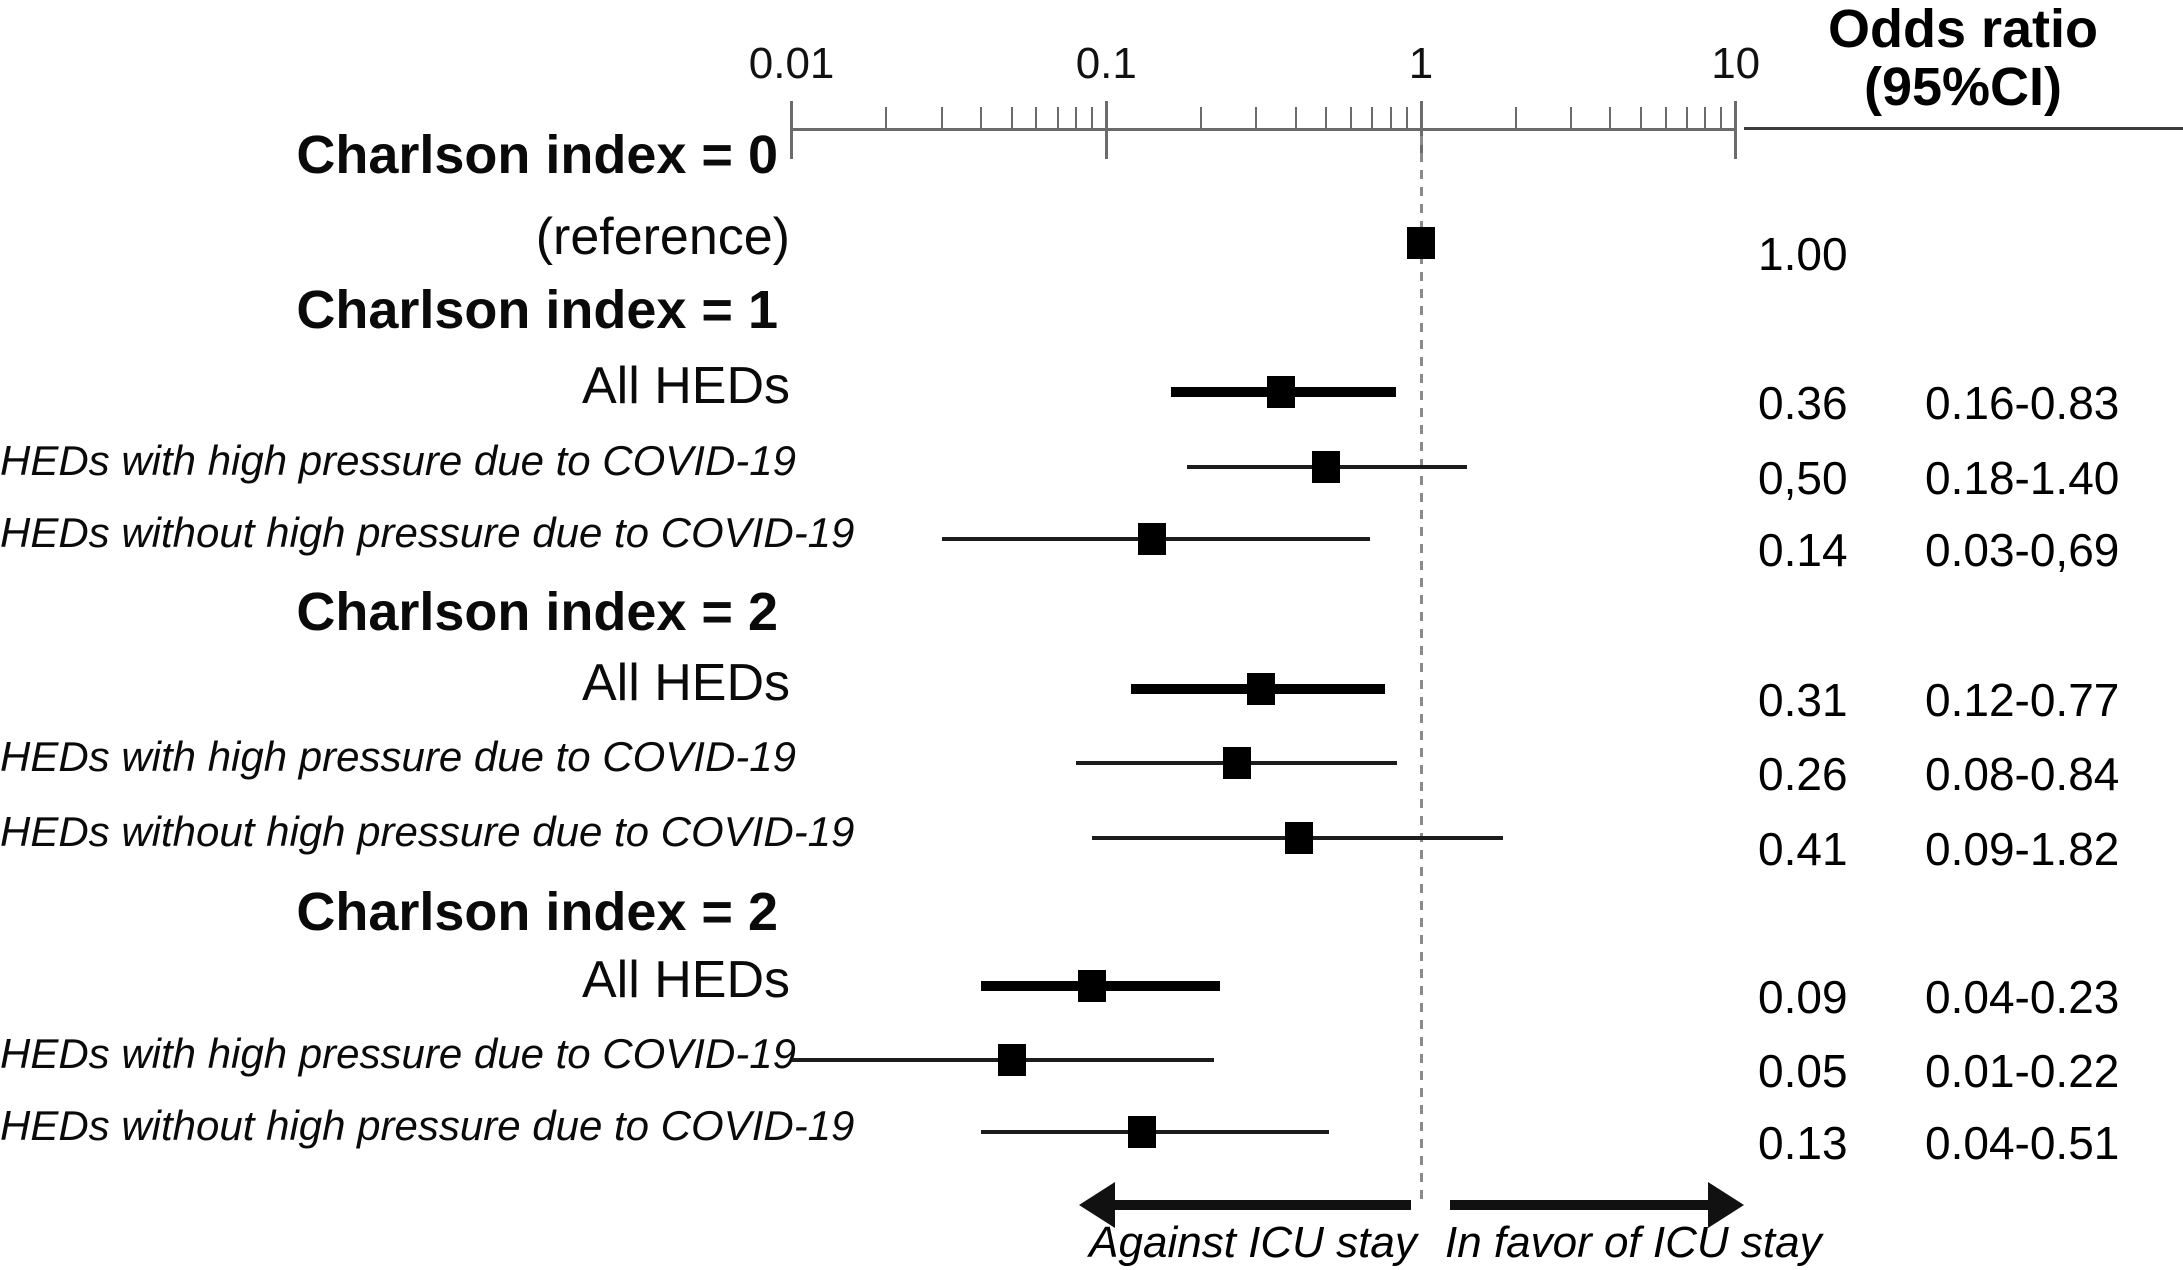 Image resolution: width=2183 pixels, height=1270 pixels. I want to click on or-value: 0.14, so click(1803, 550).